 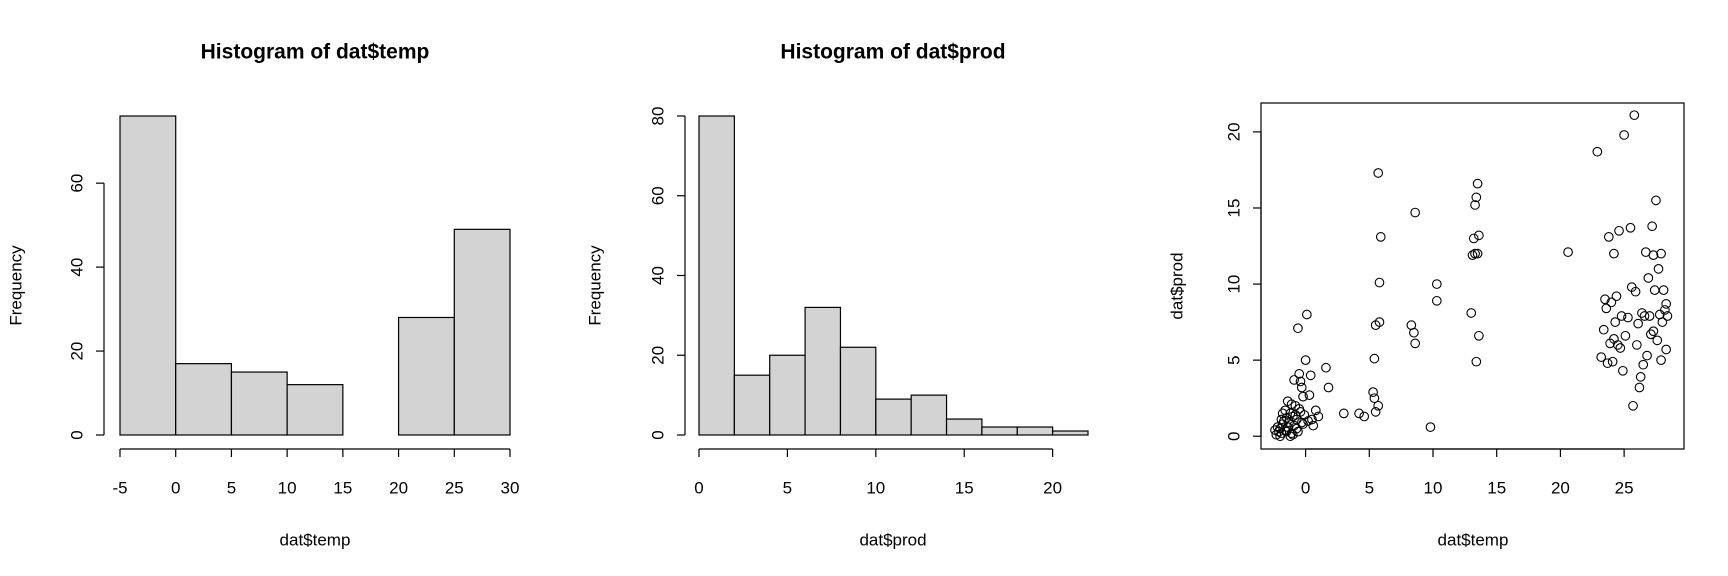 What do you see at coordinates (1233, 131) in the screenshot?
I see `y-tick-label: 20` at bounding box center [1233, 131].